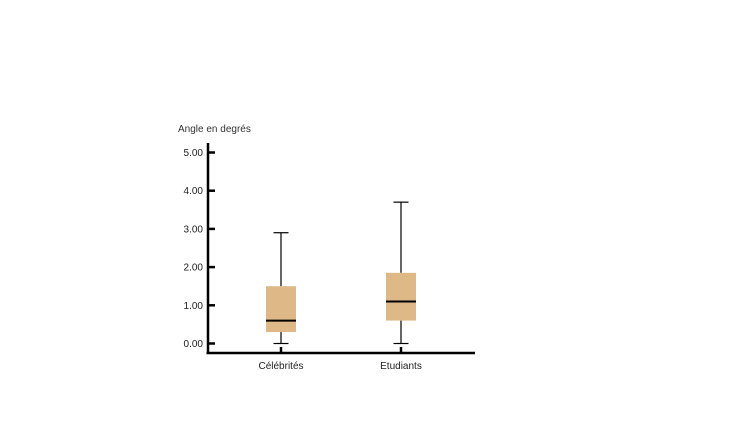 The width and height of the screenshot is (754, 424). What do you see at coordinates (340, 359) in the screenshot?
I see `x-categories: Célébrités Etudiants` at bounding box center [340, 359].